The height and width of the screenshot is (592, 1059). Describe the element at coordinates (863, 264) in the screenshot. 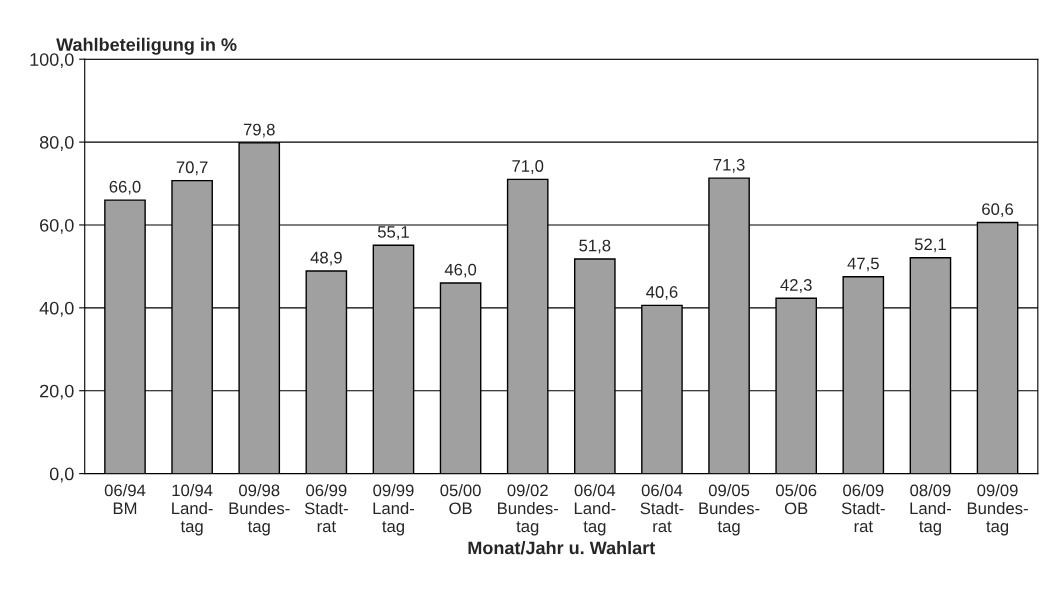

I see `data-label: 47,5` at that location.